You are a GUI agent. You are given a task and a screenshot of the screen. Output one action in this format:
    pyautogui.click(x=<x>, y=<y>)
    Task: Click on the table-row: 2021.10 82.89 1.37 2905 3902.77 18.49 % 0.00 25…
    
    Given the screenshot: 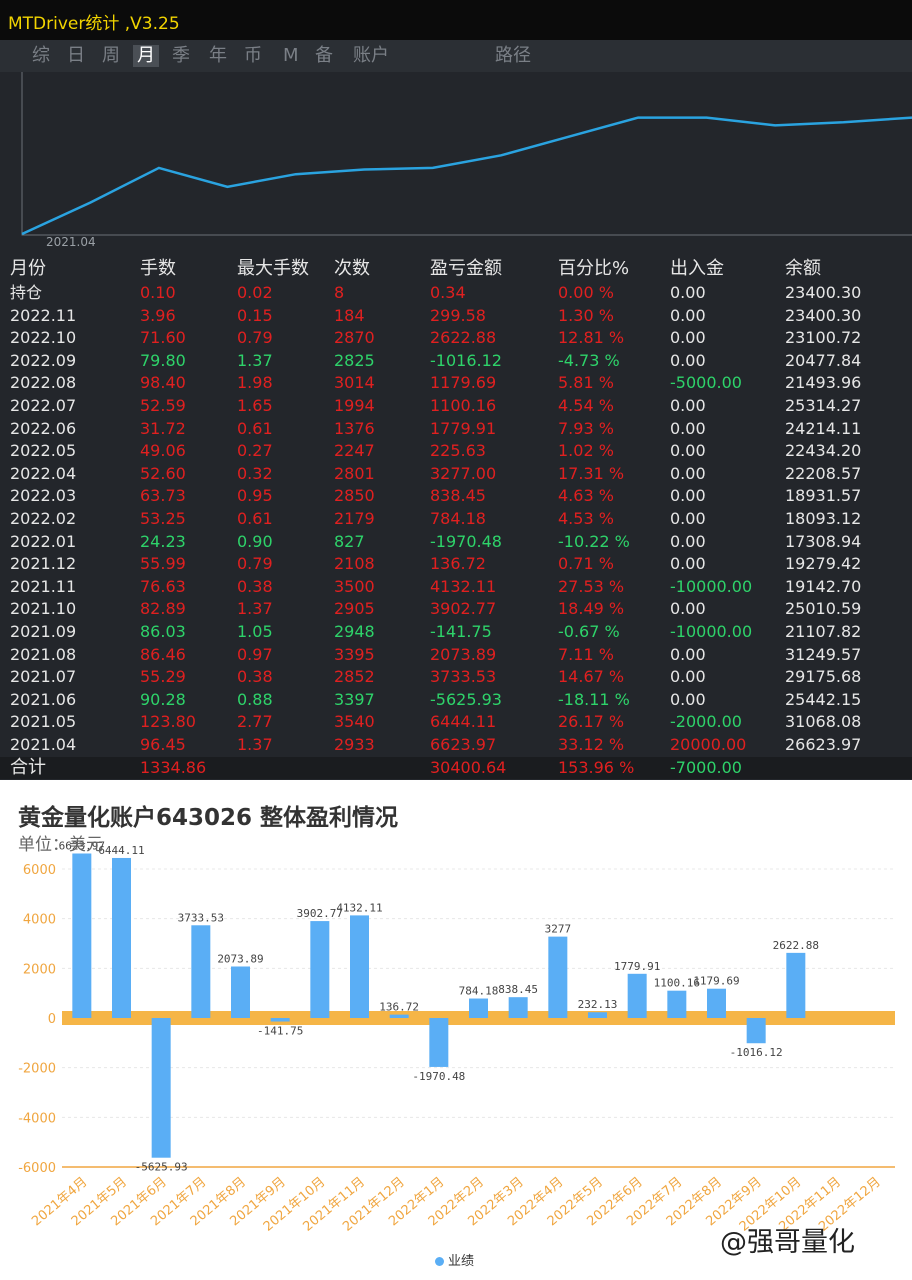 What is the action you would take?
    pyautogui.click(x=456, y=609)
    